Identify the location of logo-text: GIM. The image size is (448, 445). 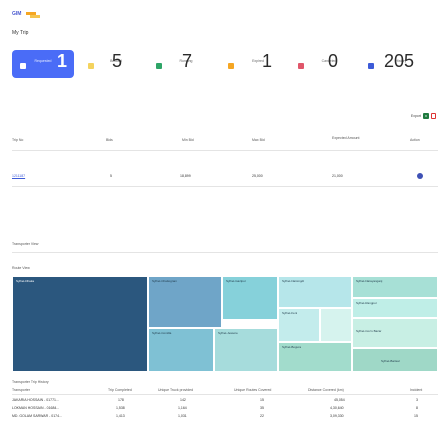
(17, 14).